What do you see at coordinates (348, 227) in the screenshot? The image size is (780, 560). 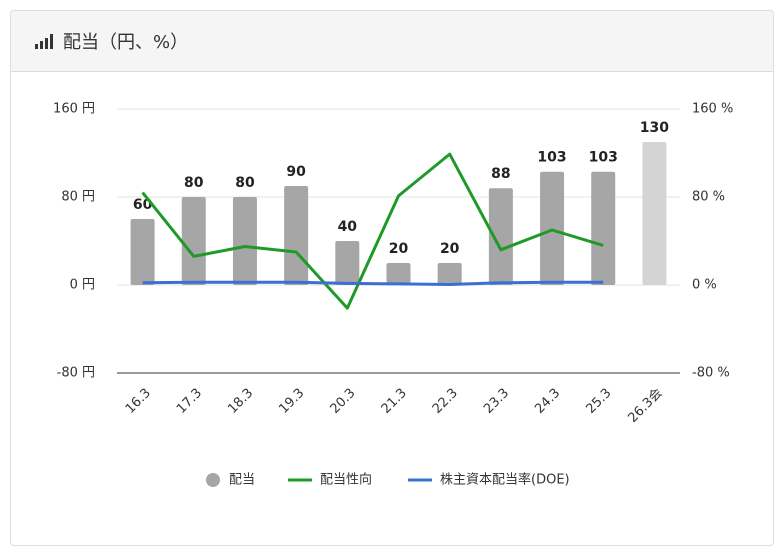 I see `bar-value-label: 40` at bounding box center [348, 227].